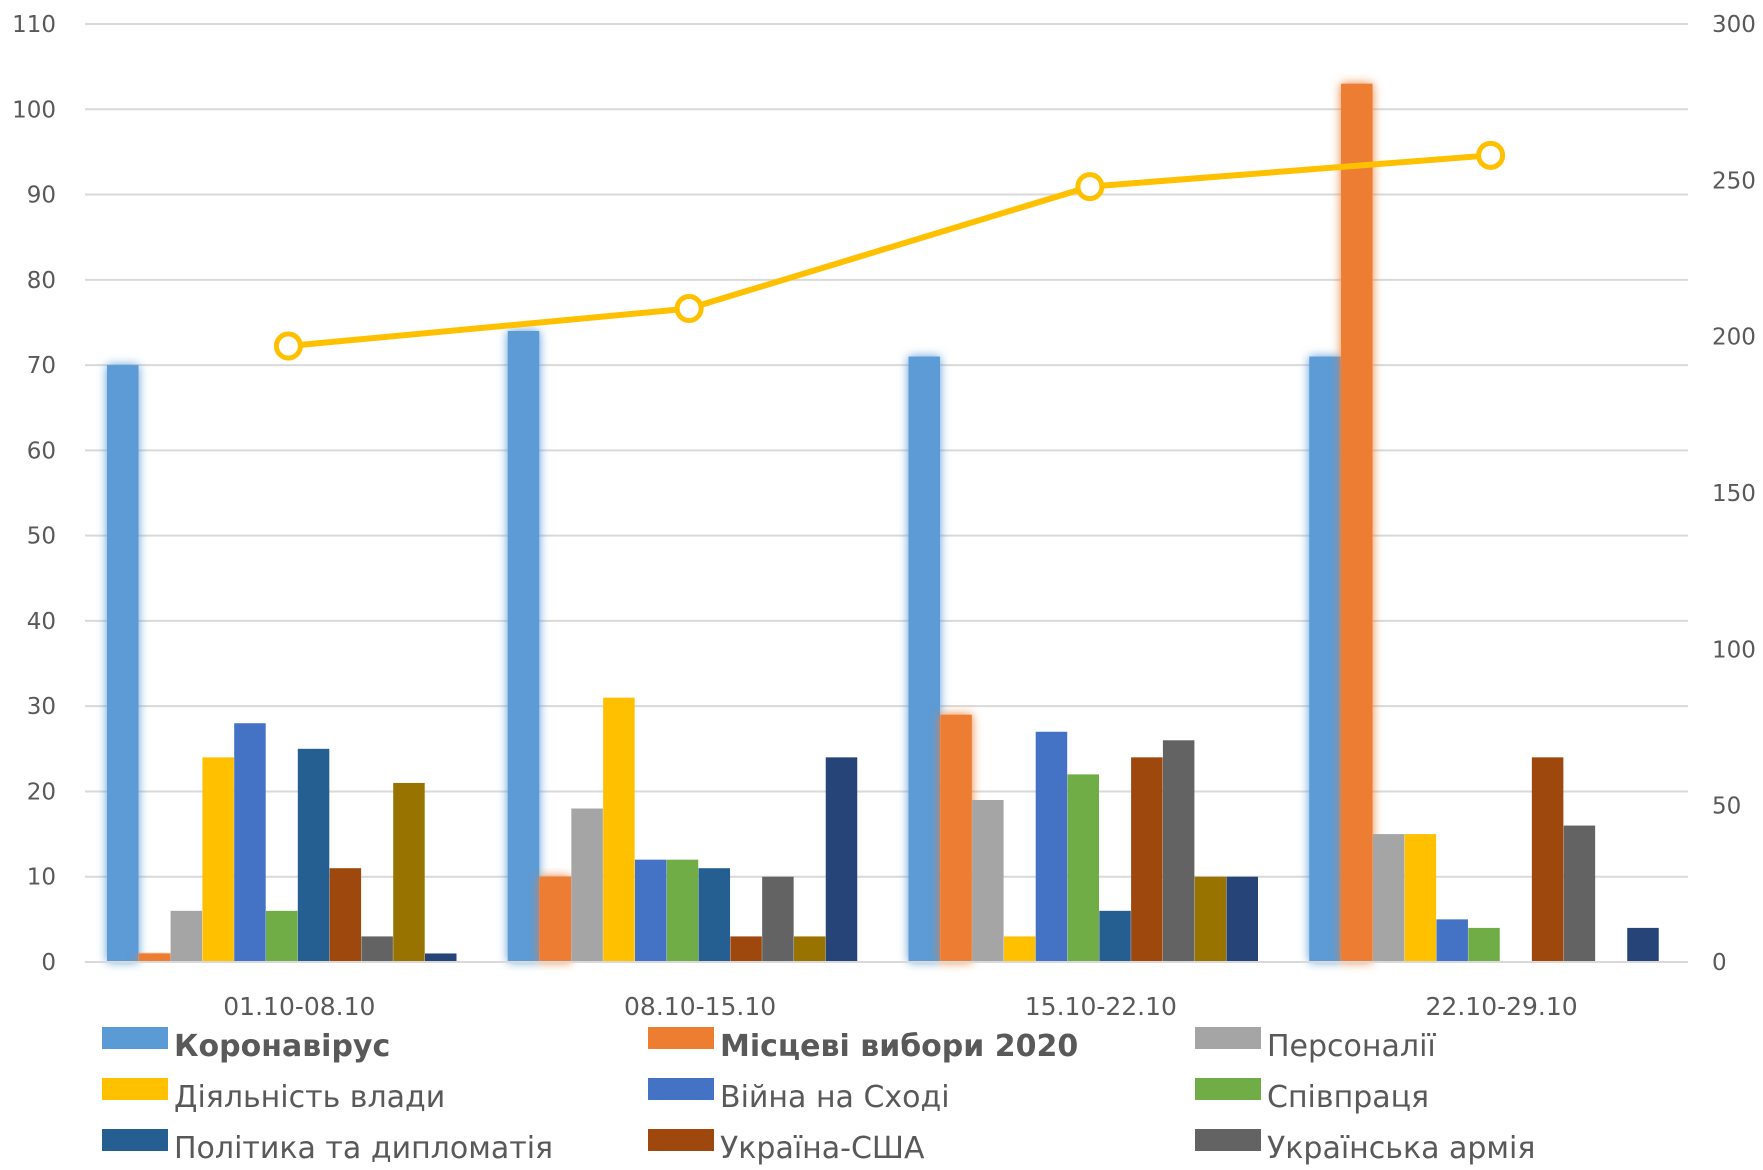 This screenshot has width=1763, height=1170. What do you see at coordinates (1734, 25) in the screenshot?
I see `right-tick-label: 300` at bounding box center [1734, 25].